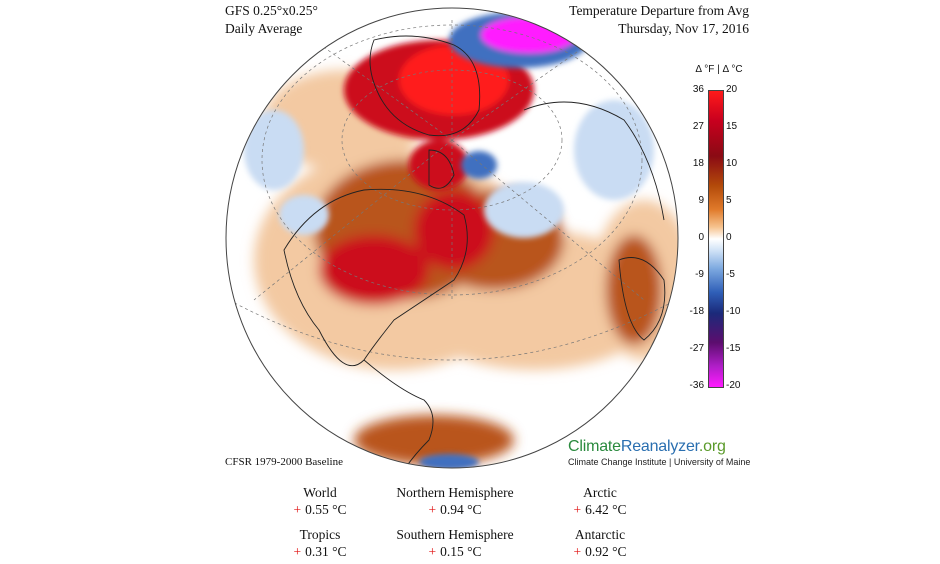 This screenshot has width=940, height=564. I want to click on stat-value: 0.92 °C, so click(606, 551).